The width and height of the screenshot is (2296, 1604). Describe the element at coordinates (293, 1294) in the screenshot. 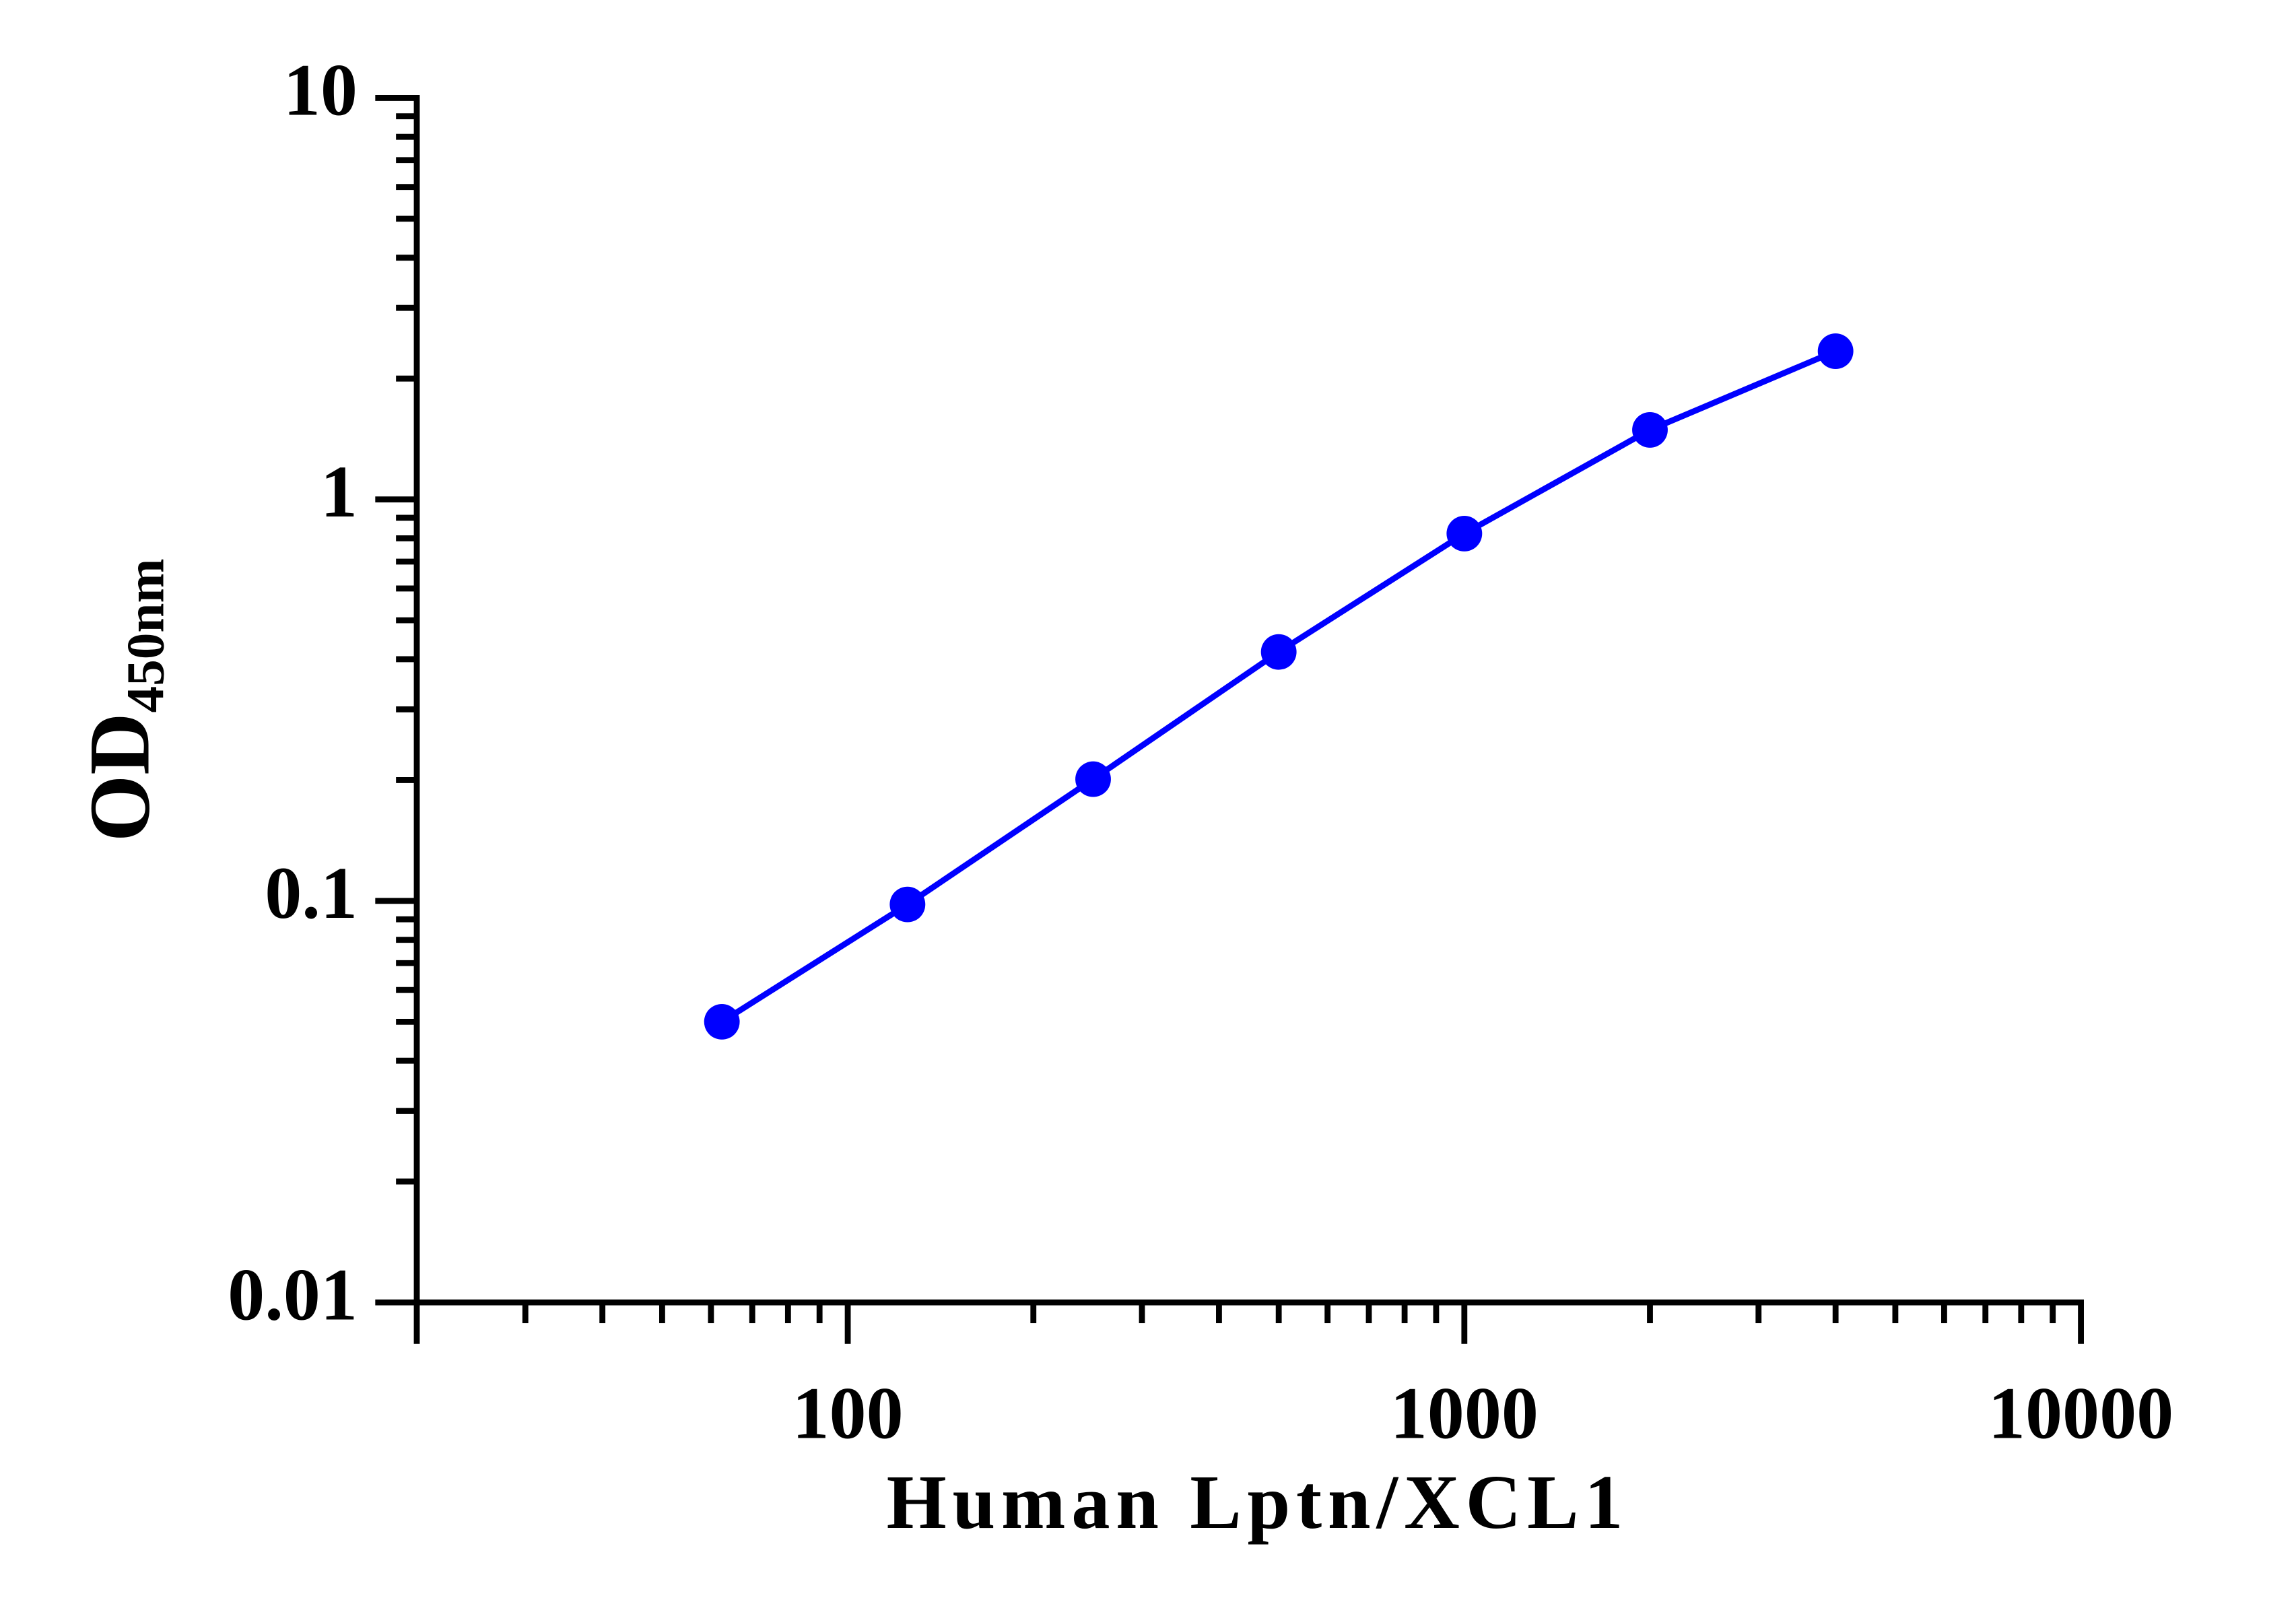

I see `y-tick-label: 0.01` at that location.